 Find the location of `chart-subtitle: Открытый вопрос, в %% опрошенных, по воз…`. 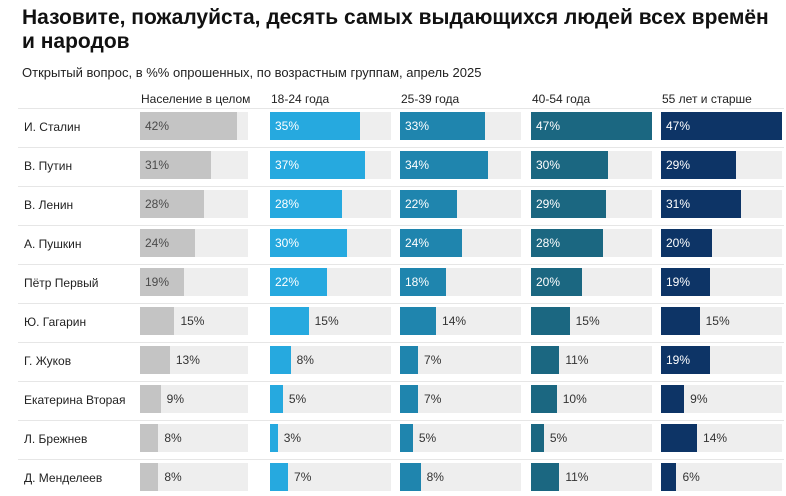

chart-subtitle: Открытый вопрос, в %% опрошенных, по воз… is located at coordinates (252, 72).